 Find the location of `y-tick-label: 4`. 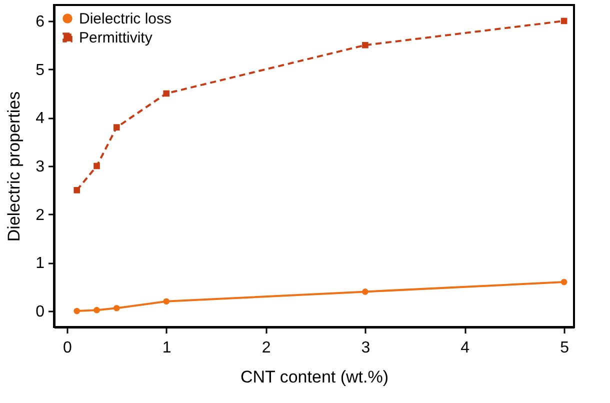

y-tick-label: 4 is located at coordinates (40, 119).